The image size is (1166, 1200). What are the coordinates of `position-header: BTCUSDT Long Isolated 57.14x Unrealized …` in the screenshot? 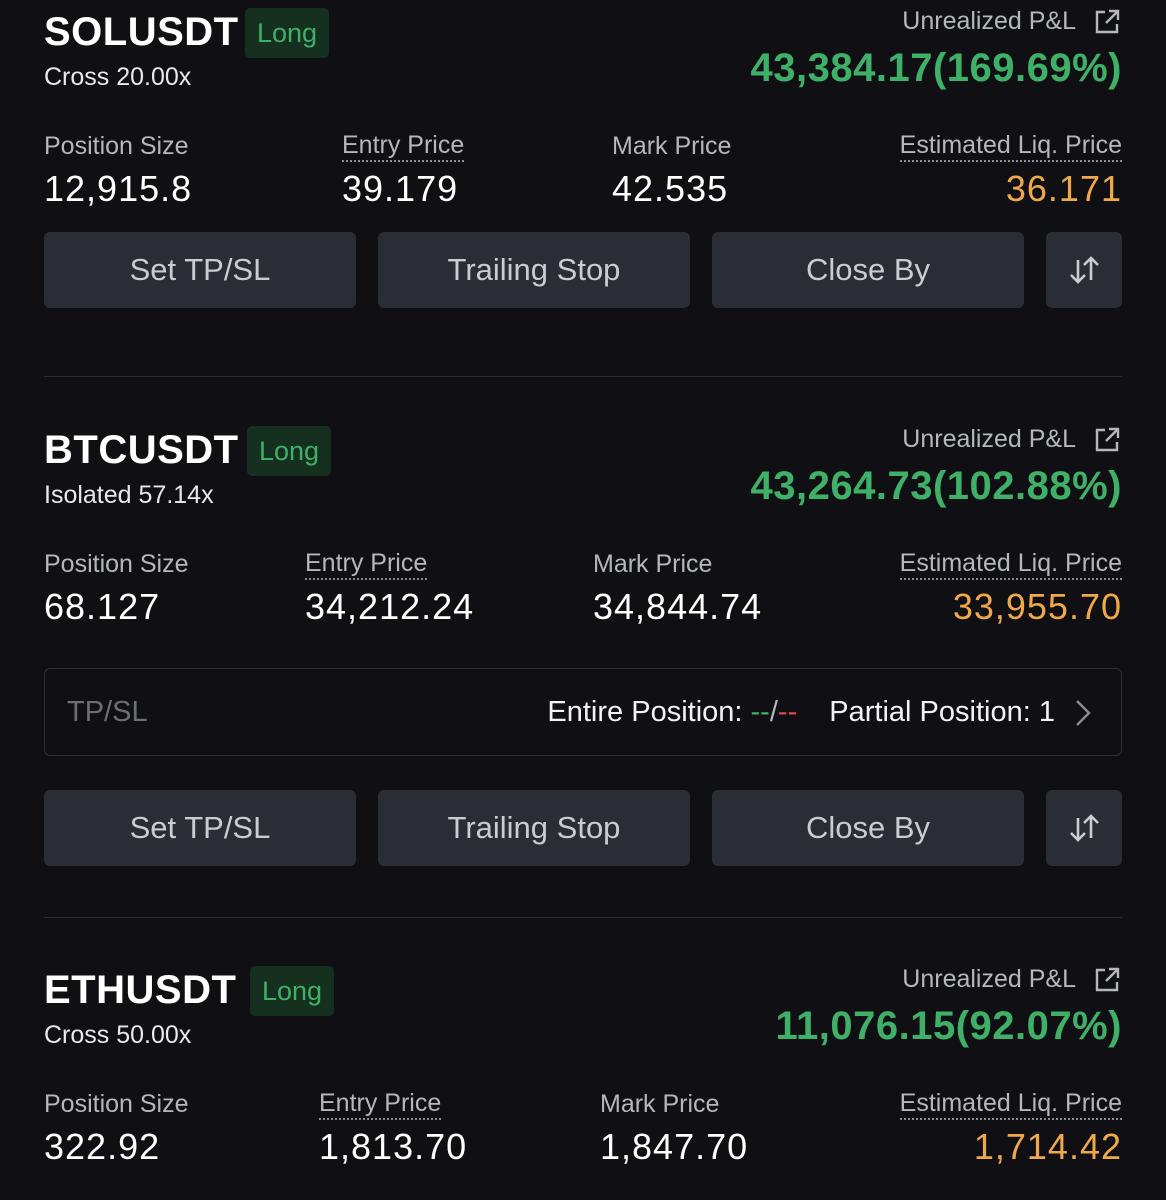 It's located at (583, 474).